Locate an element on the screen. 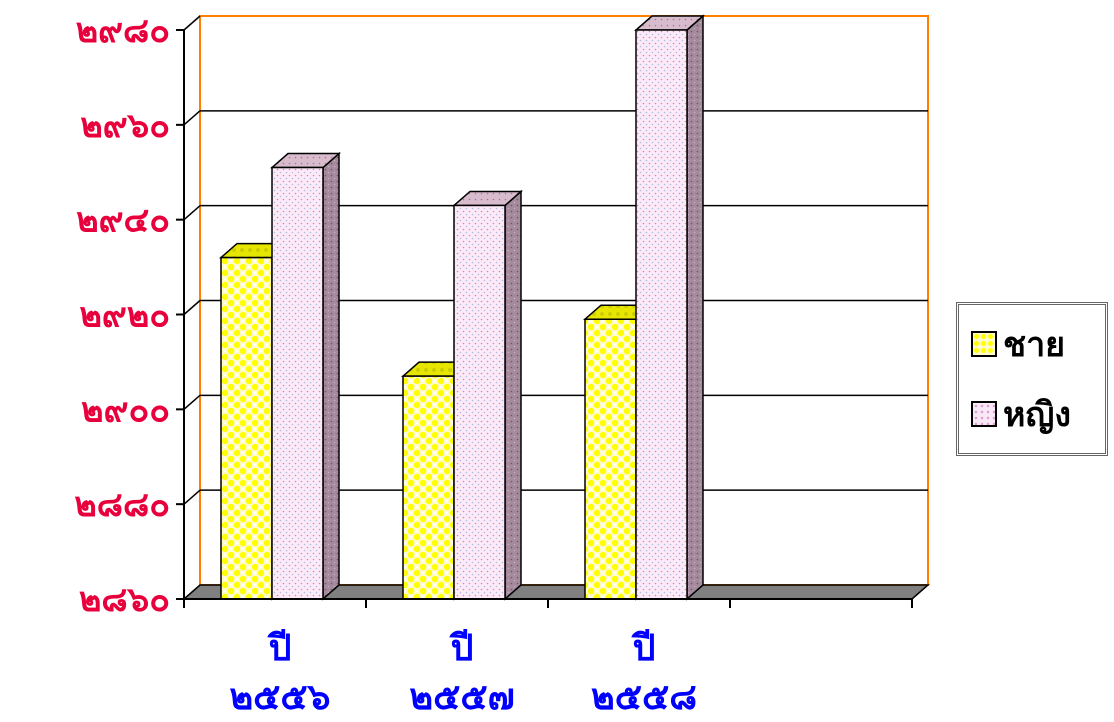  y-tick-label: ๒๙๒๐ is located at coordinates (125, 316).